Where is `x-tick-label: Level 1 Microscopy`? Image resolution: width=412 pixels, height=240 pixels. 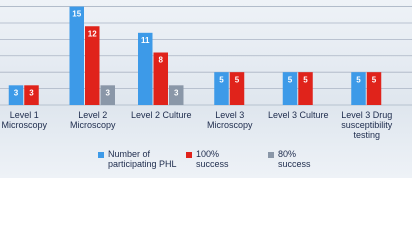
x-tick-label: Level 1 Microscopy is located at coordinates (24, 120).